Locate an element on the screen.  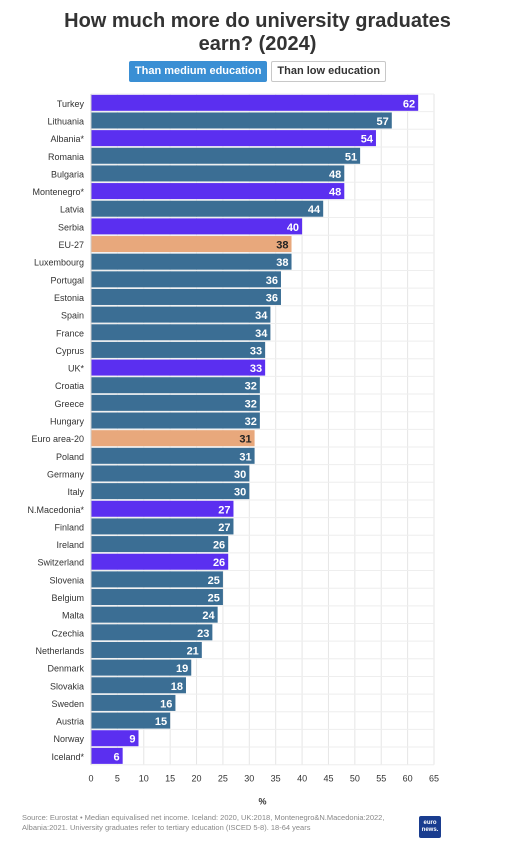
category-label: Poland is located at coordinates (70, 457).